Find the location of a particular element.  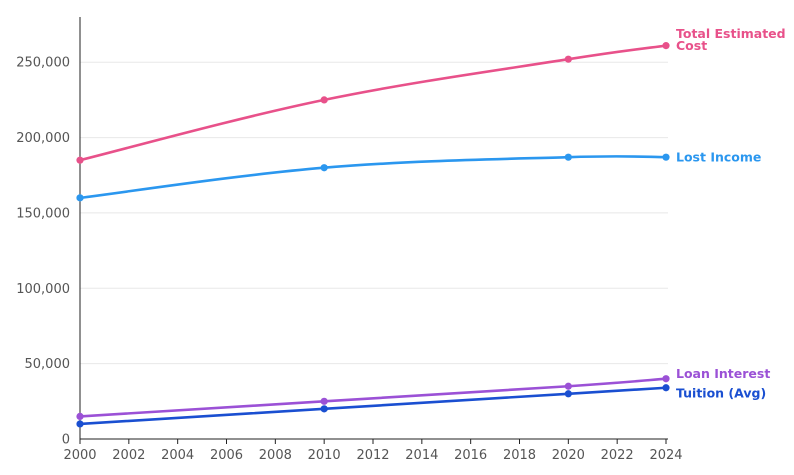

series-label: Cost is located at coordinates (691, 45).